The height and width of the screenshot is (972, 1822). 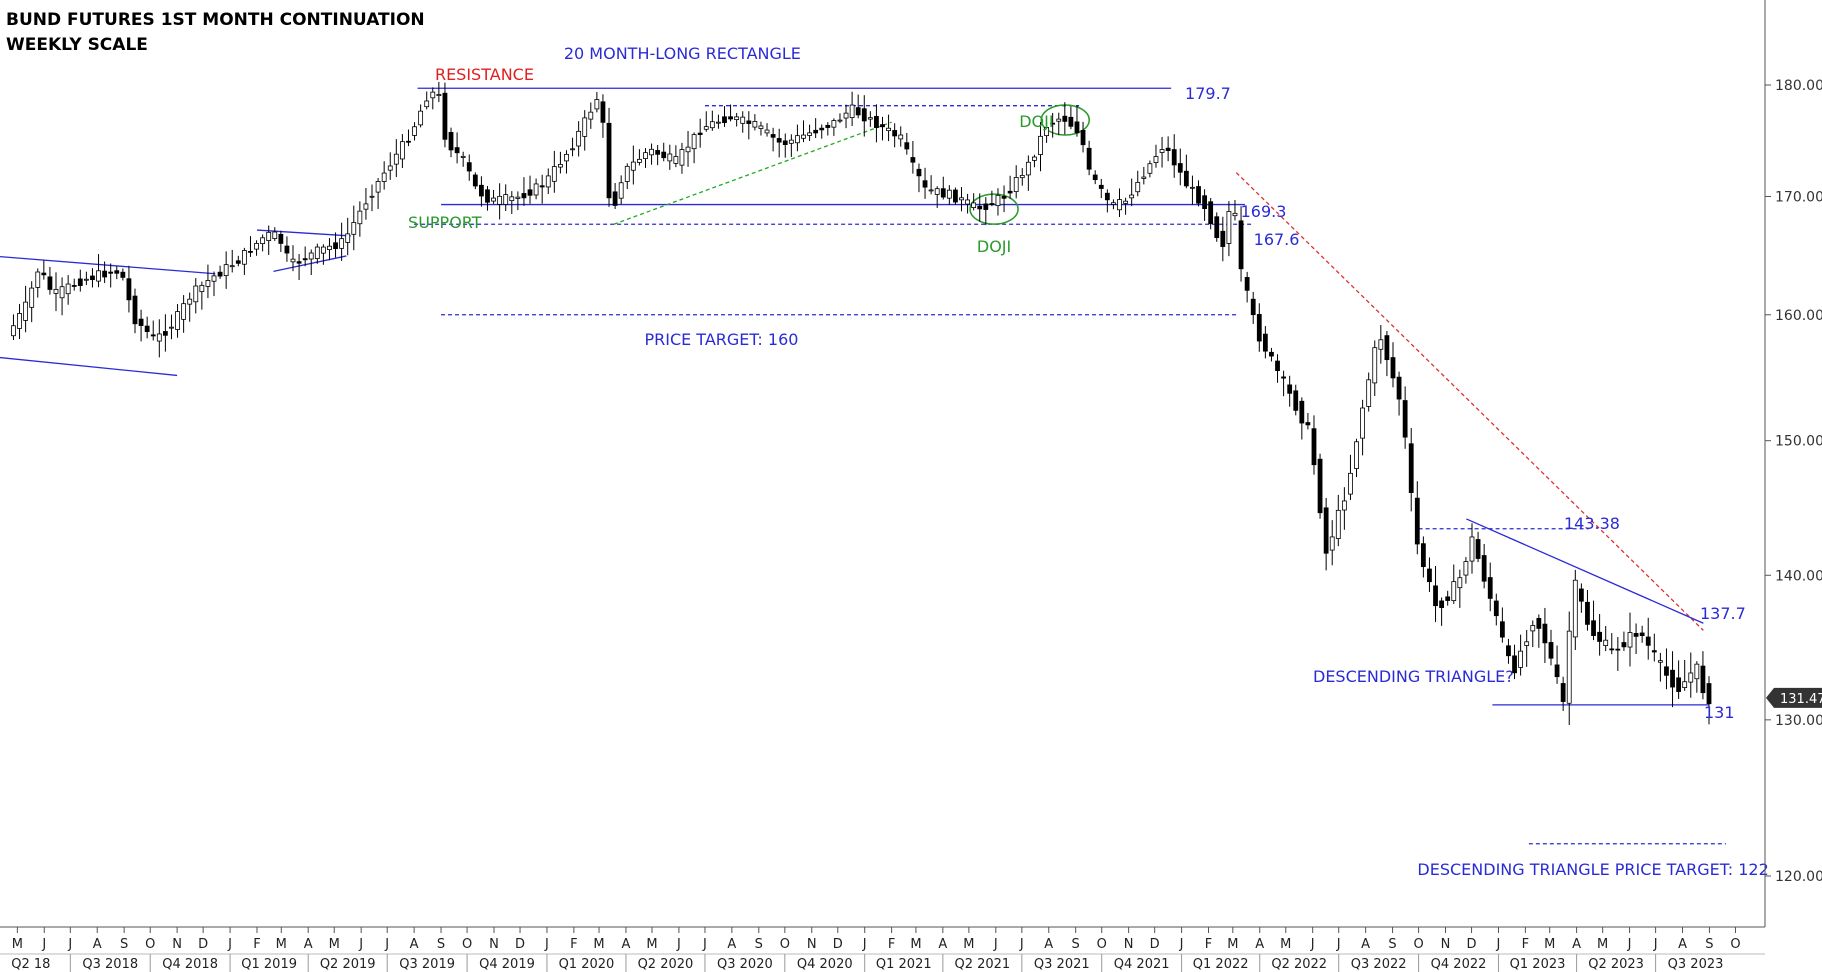 I want to click on x-quarter-label: Q3 2018, so click(x=110, y=964).